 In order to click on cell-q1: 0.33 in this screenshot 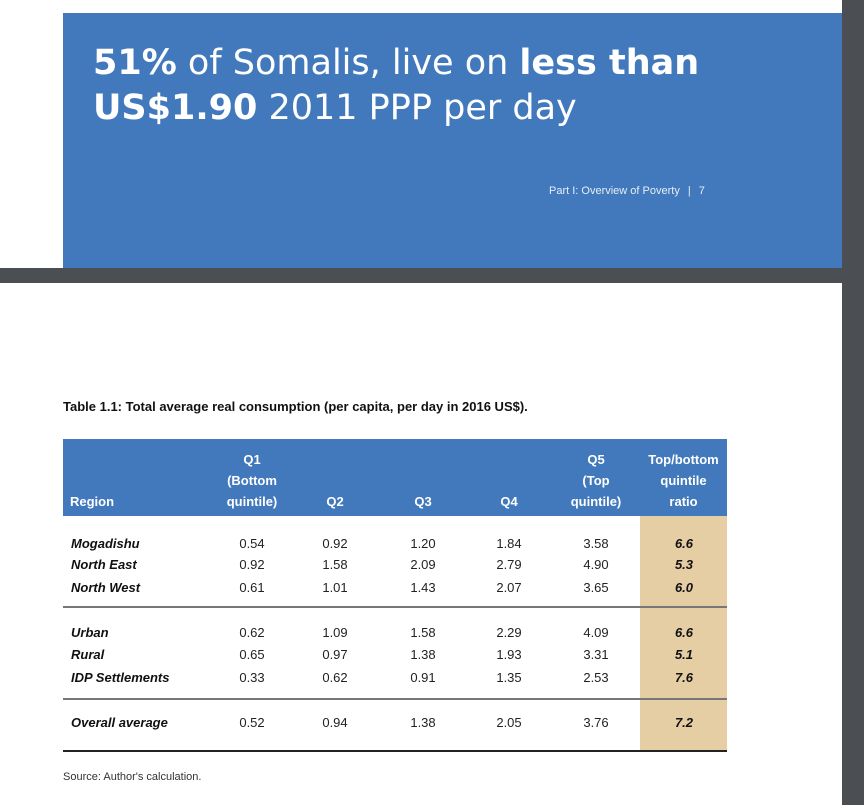, I will do `click(252, 677)`.